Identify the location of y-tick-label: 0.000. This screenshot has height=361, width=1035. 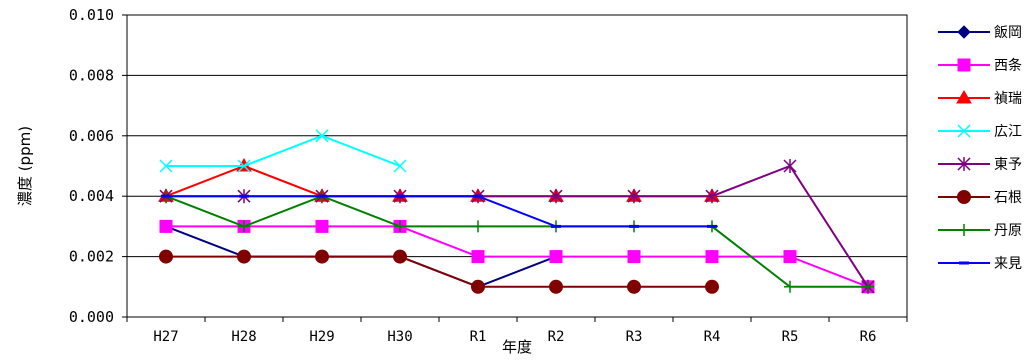
(91, 317).